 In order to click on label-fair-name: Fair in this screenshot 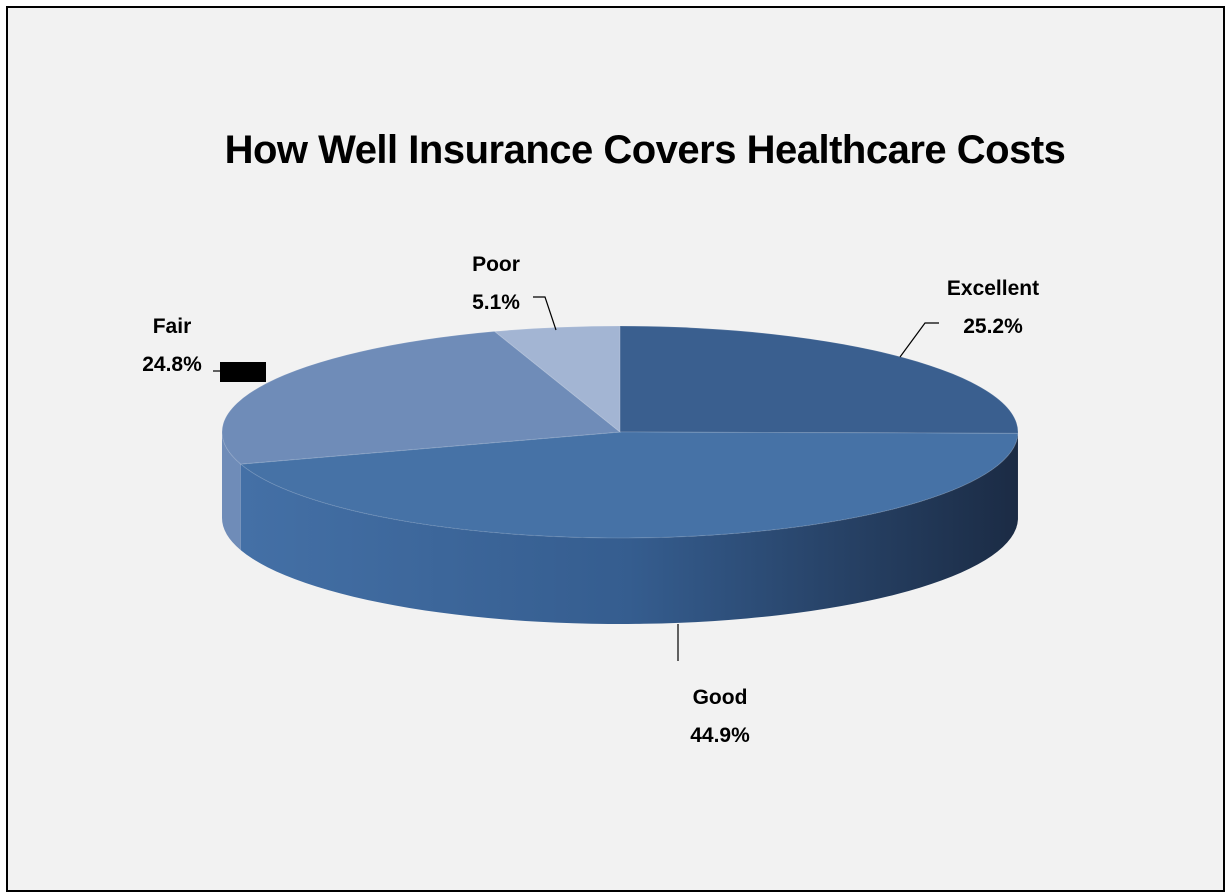, I will do `click(172, 326)`.